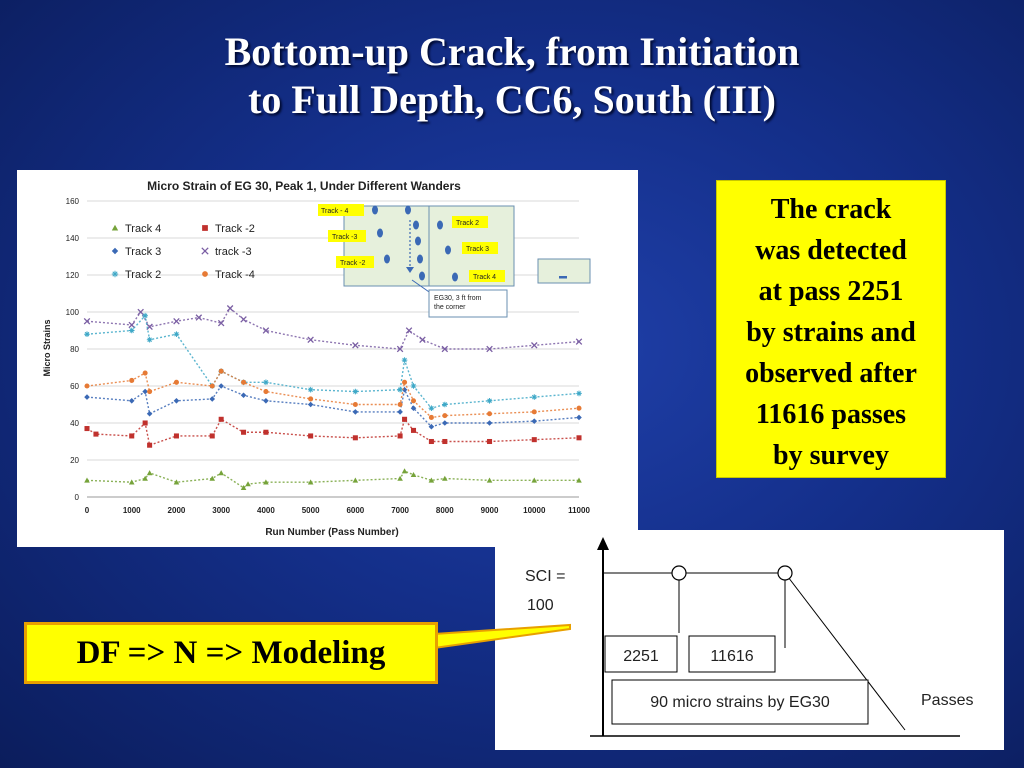 This screenshot has height=768, width=1024. Describe the element at coordinates (831, 291) in the screenshot. I see `callout-line: at pass 2251` at that location.